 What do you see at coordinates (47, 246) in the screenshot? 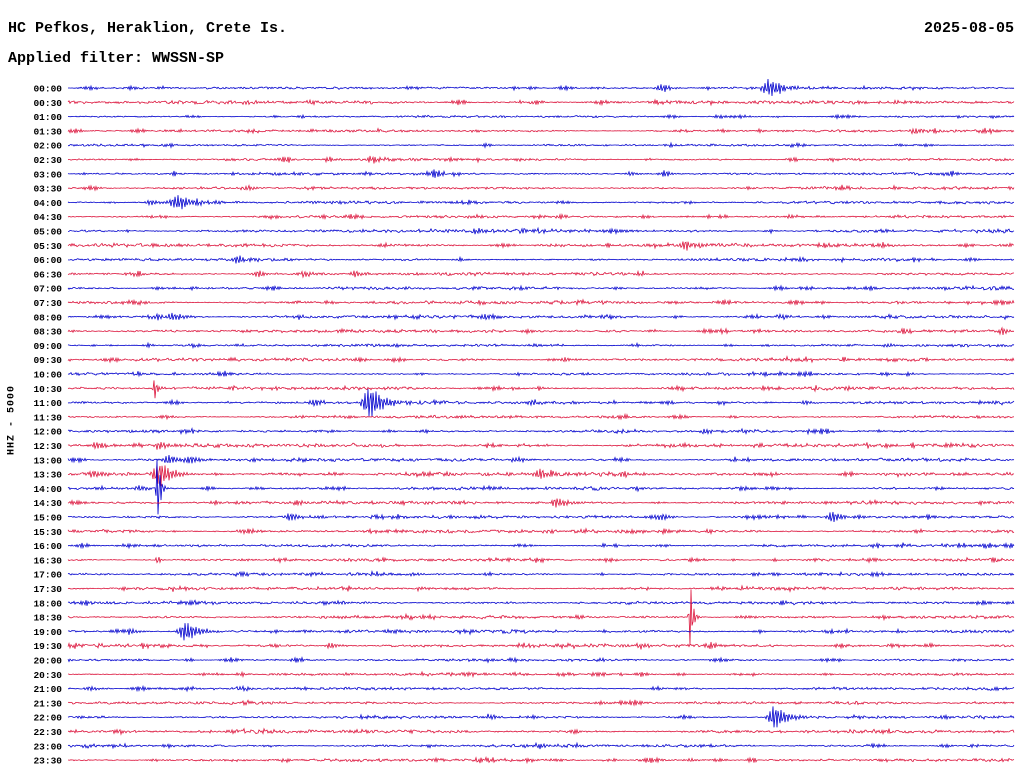
I see `row-time-label: 05:30` at bounding box center [47, 246].